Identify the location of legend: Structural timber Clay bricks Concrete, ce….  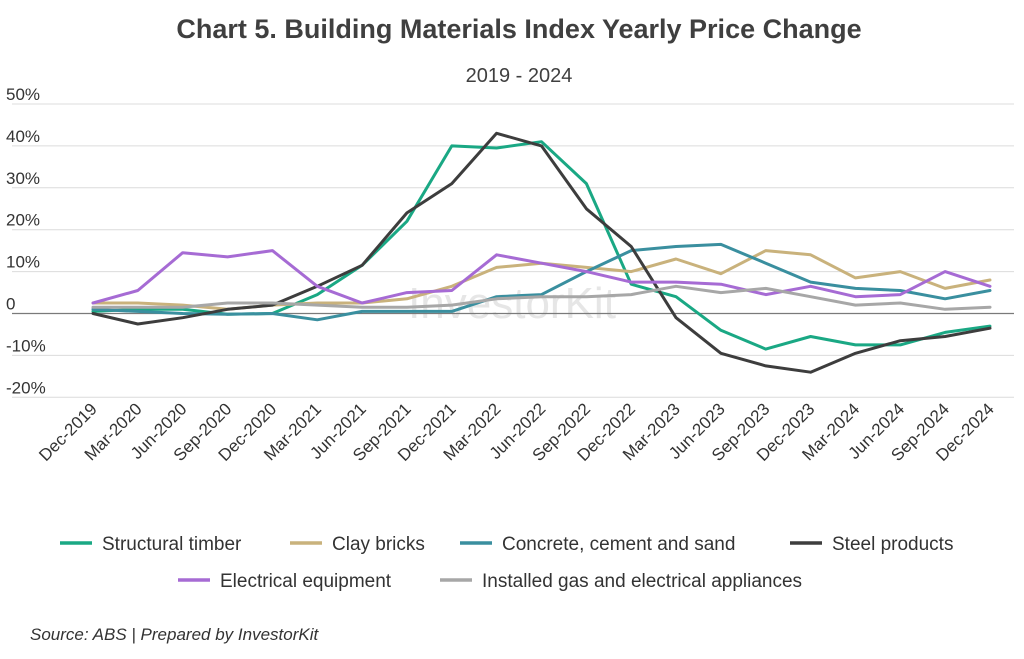
(506, 563).